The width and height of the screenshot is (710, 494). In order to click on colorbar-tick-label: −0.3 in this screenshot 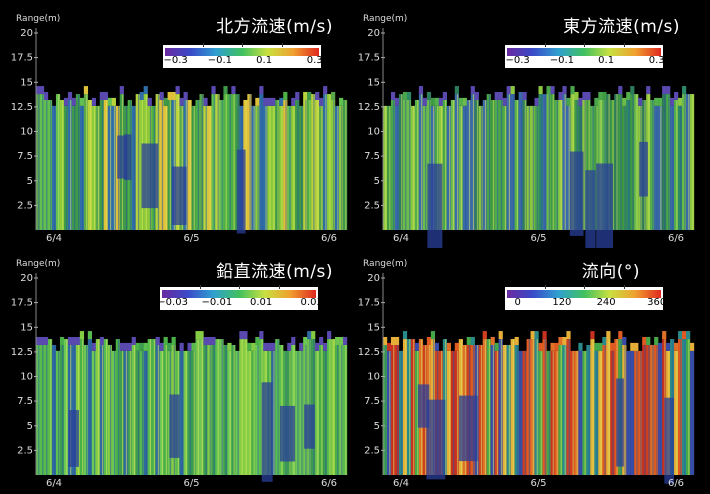, I will do `click(175, 60)`.